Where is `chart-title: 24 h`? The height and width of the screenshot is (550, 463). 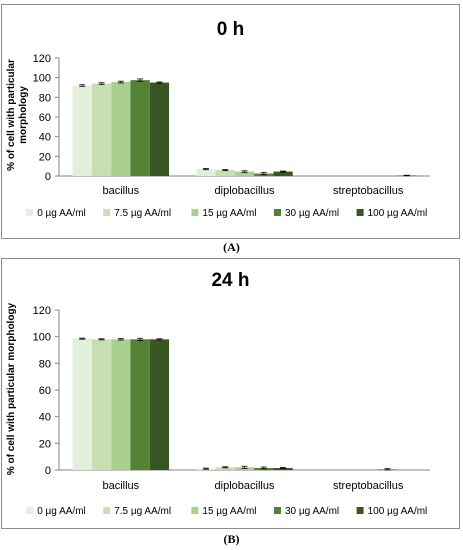
chart-title: 24 h is located at coordinates (230, 280).